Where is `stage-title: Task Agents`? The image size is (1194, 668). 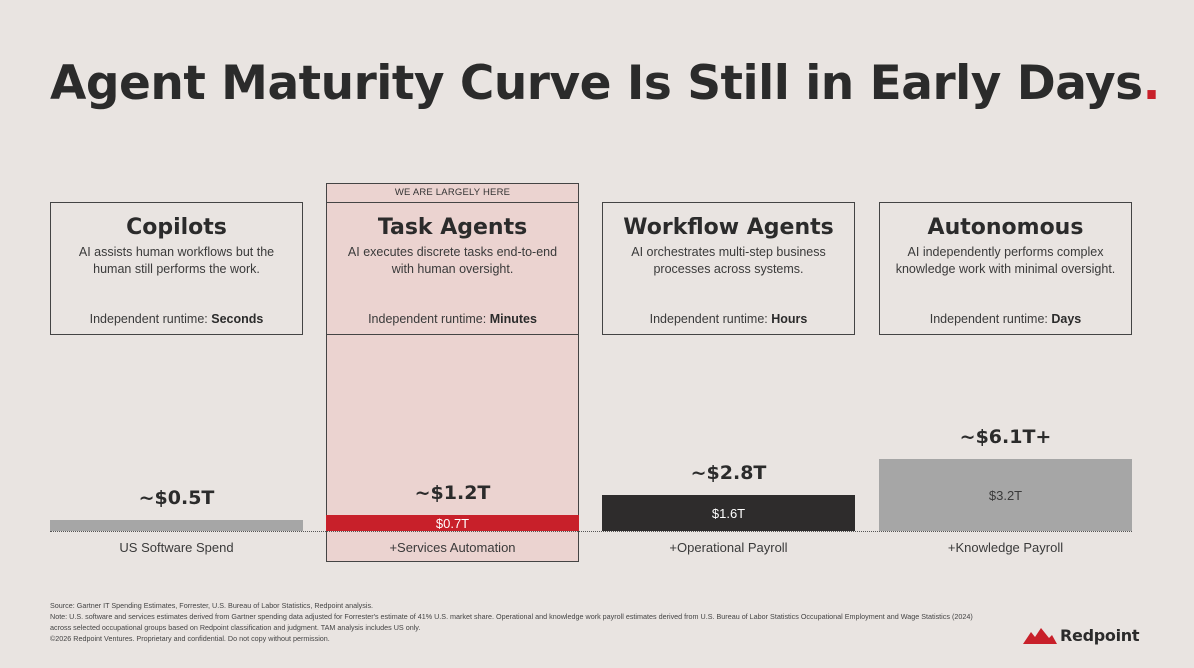
stage-title: Task Agents is located at coordinates (452, 227).